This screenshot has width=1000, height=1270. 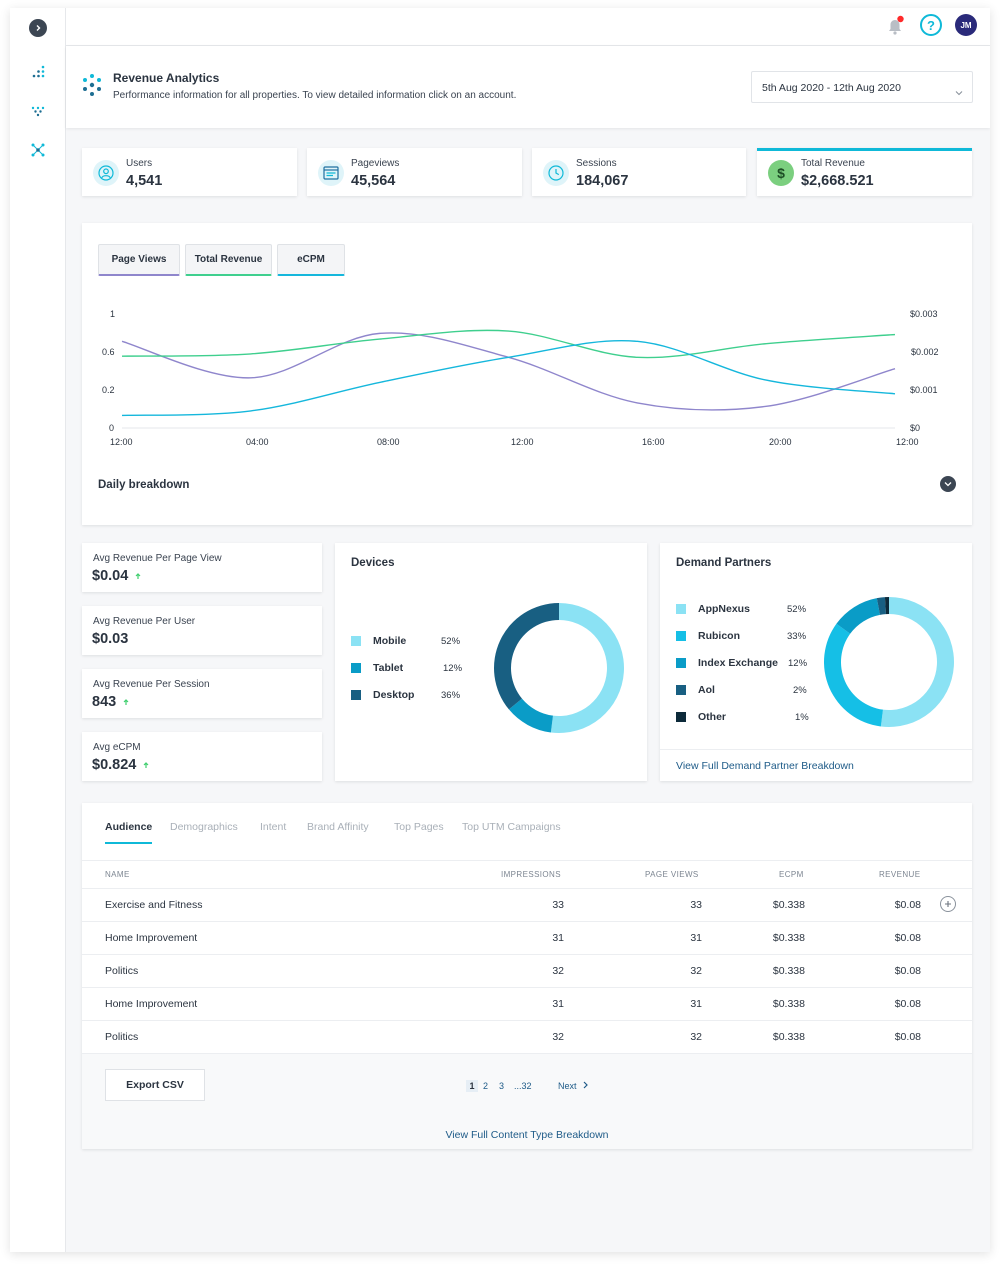 I want to click on legend-label: Other, so click(x=712, y=717).